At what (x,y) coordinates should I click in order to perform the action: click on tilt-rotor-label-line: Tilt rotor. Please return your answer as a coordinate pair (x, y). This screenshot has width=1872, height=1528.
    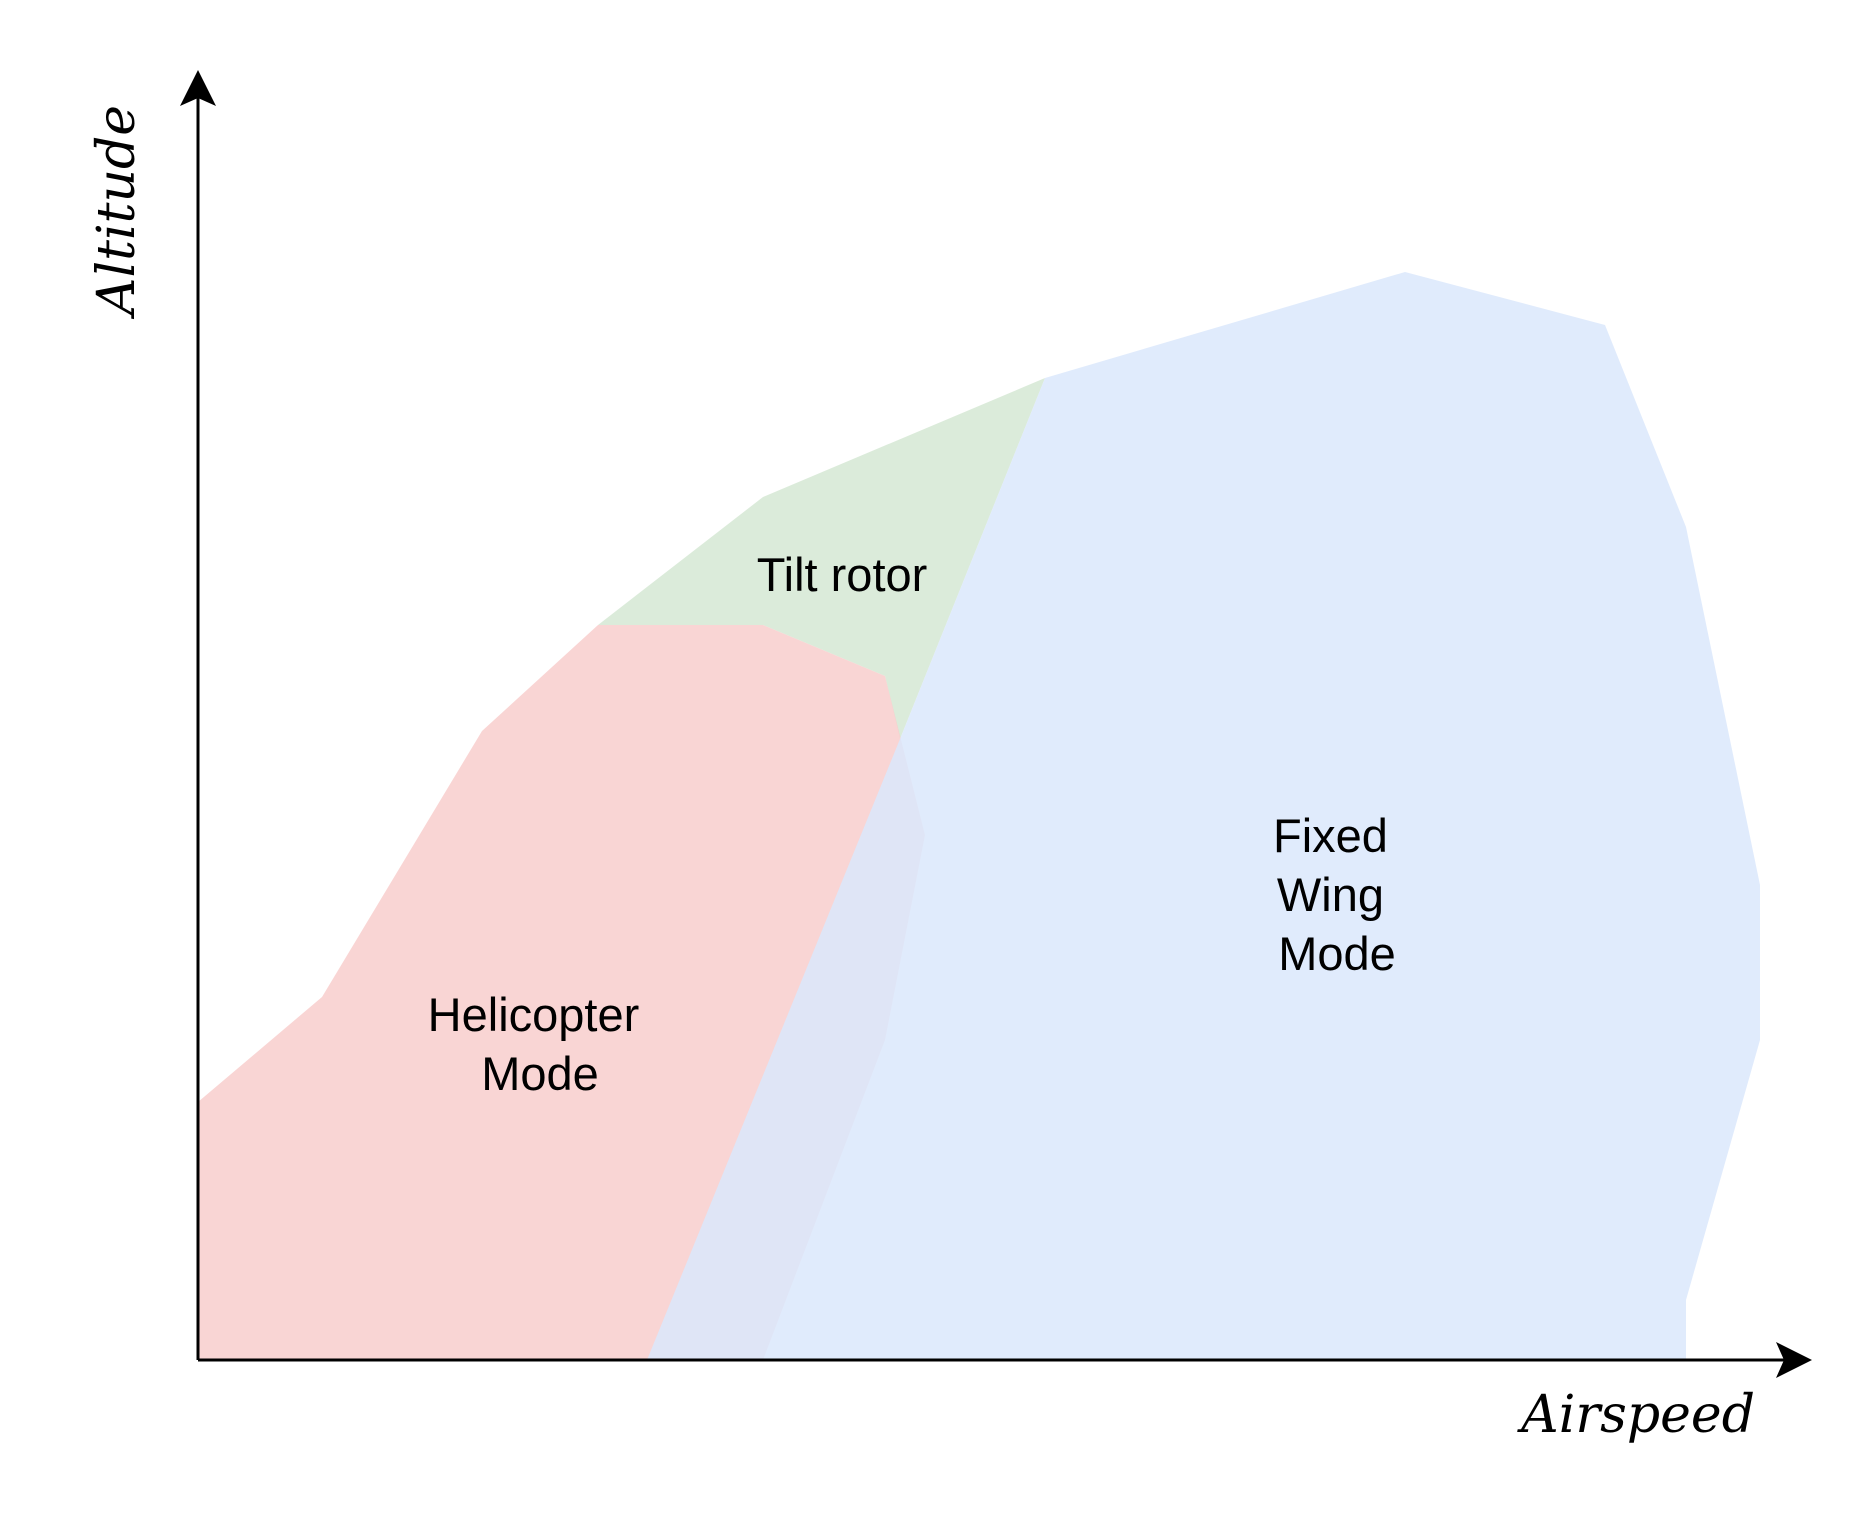
    Looking at the image, I should click on (842, 574).